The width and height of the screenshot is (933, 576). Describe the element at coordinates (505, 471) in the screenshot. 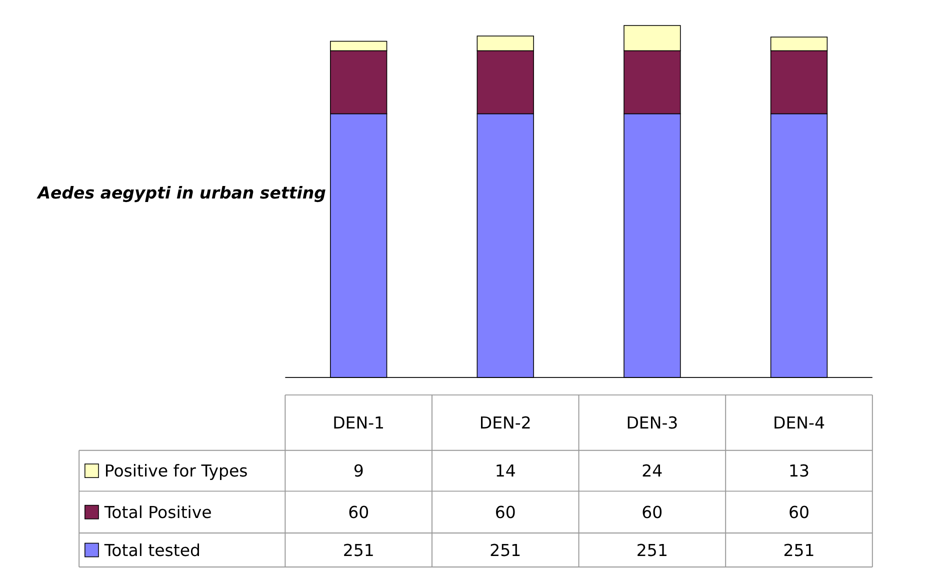

I see `data-label: 14` at that location.